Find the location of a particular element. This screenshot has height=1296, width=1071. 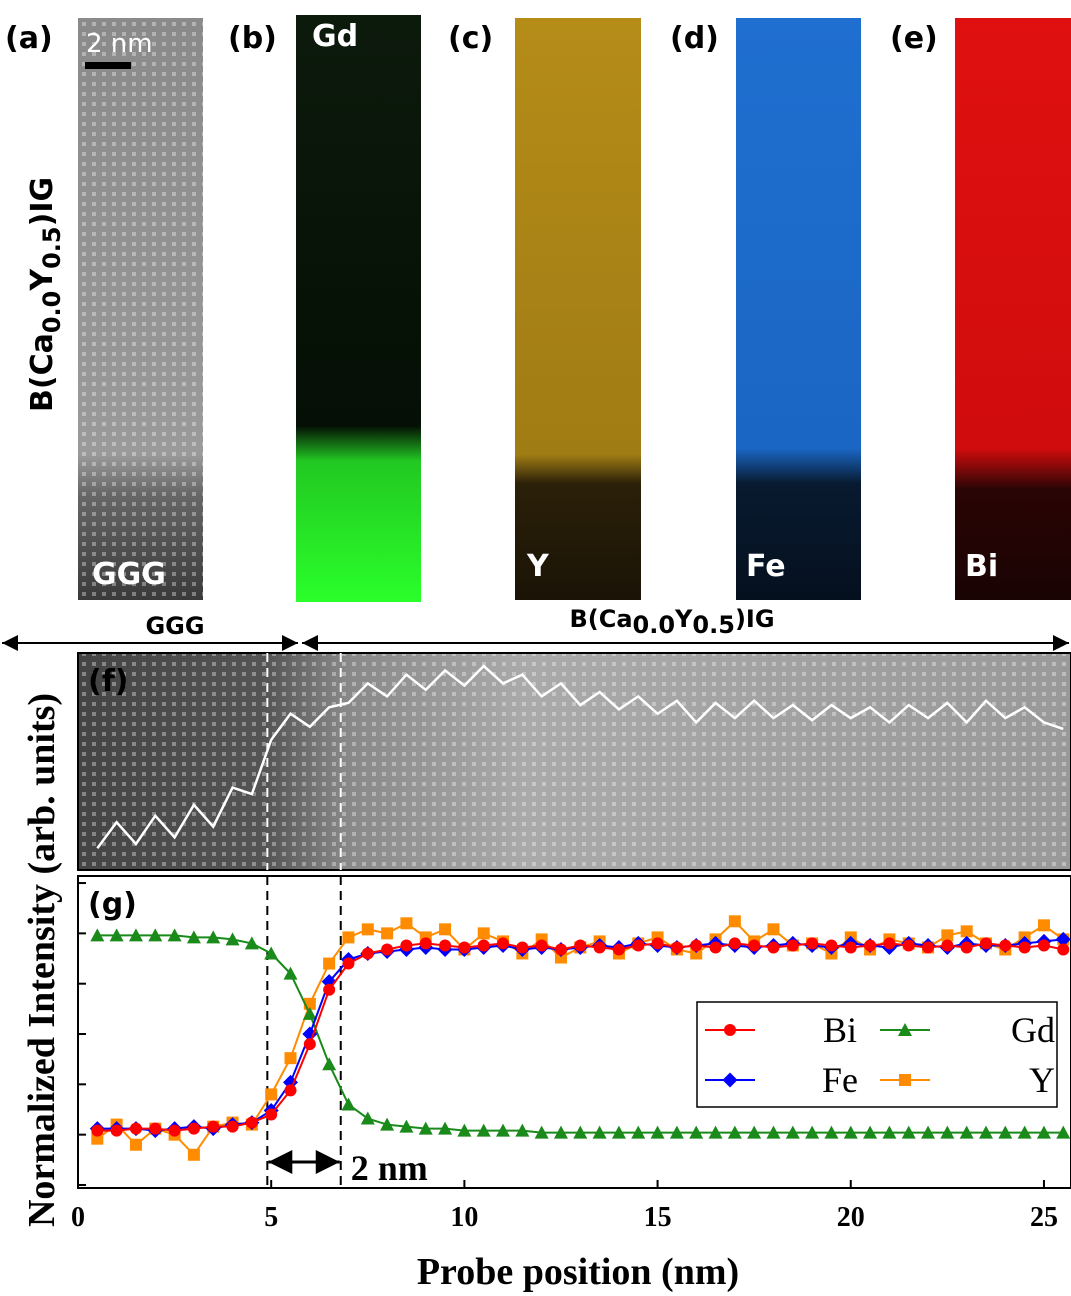

legend-label: Gd is located at coordinates (1033, 1030).